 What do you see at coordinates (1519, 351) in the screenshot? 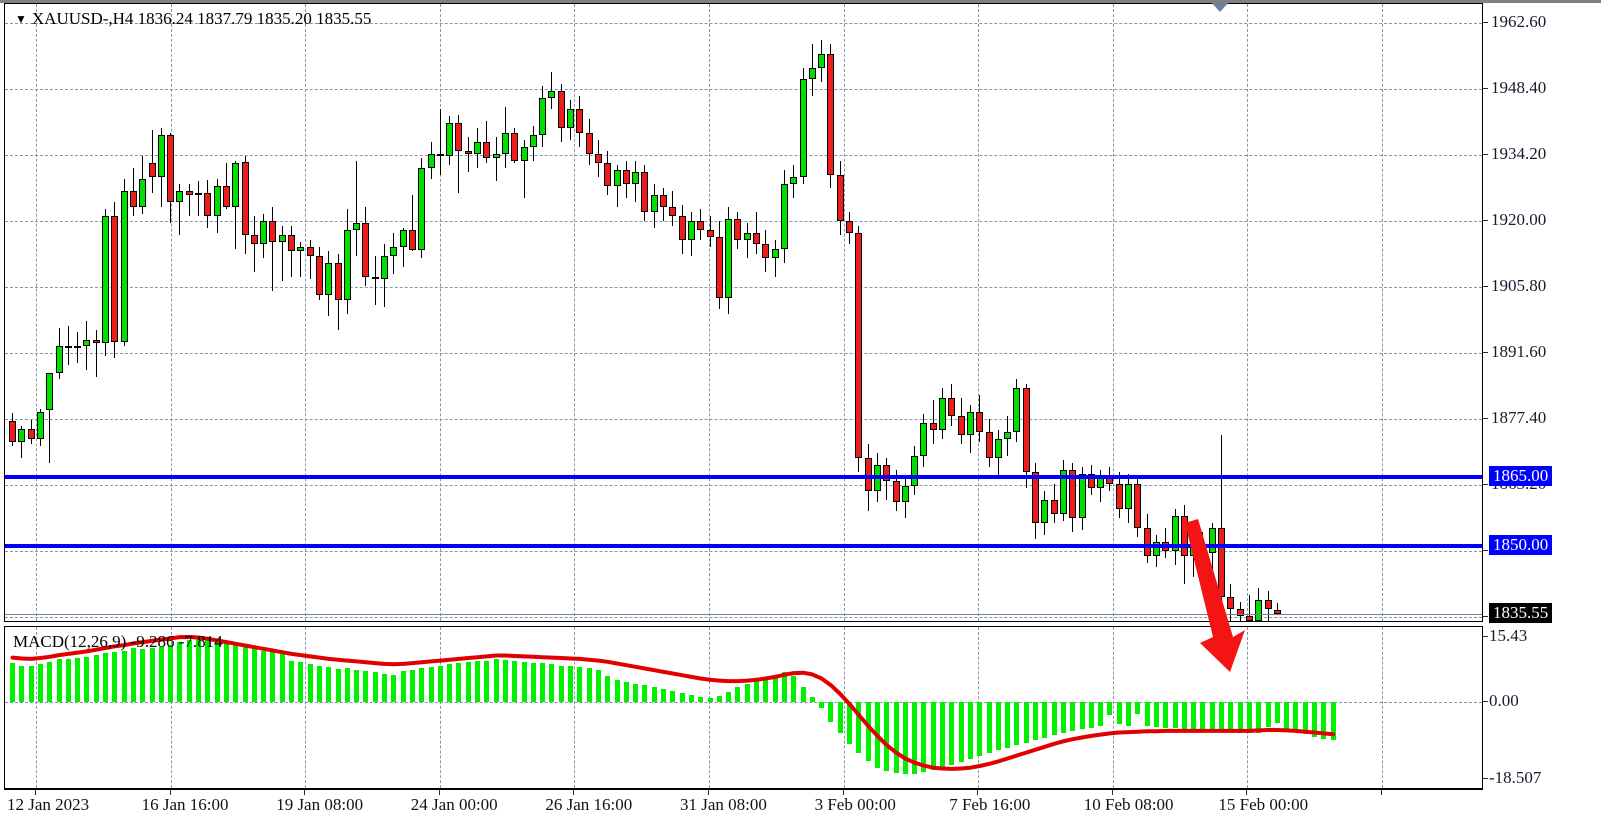
I see `price-axis-label-5: 1891.60` at bounding box center [1519, 351].